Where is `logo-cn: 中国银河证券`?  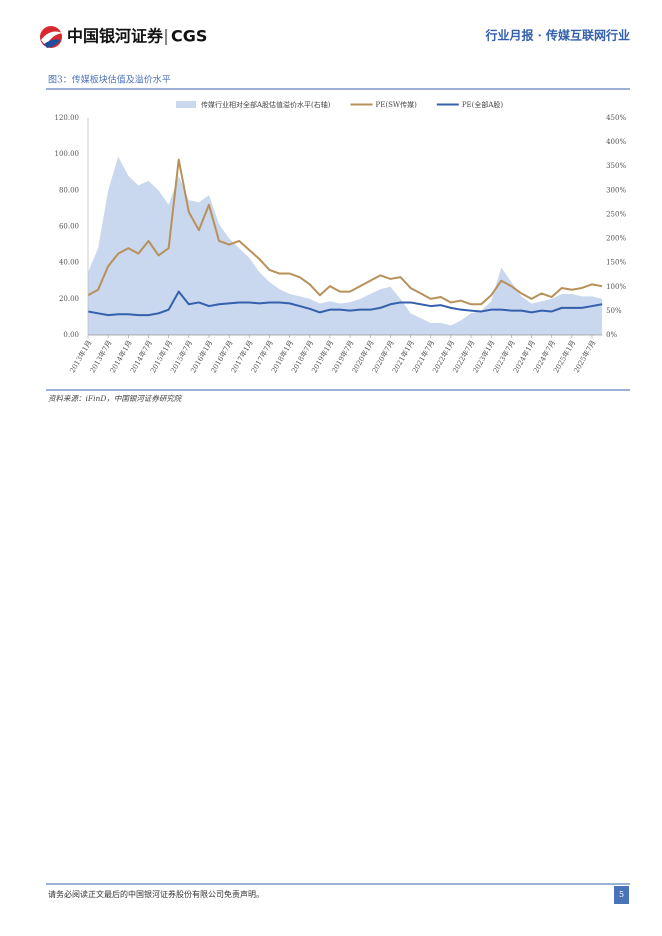 logo-cn: 中国银河证券 is located at coordinates (115, 36).